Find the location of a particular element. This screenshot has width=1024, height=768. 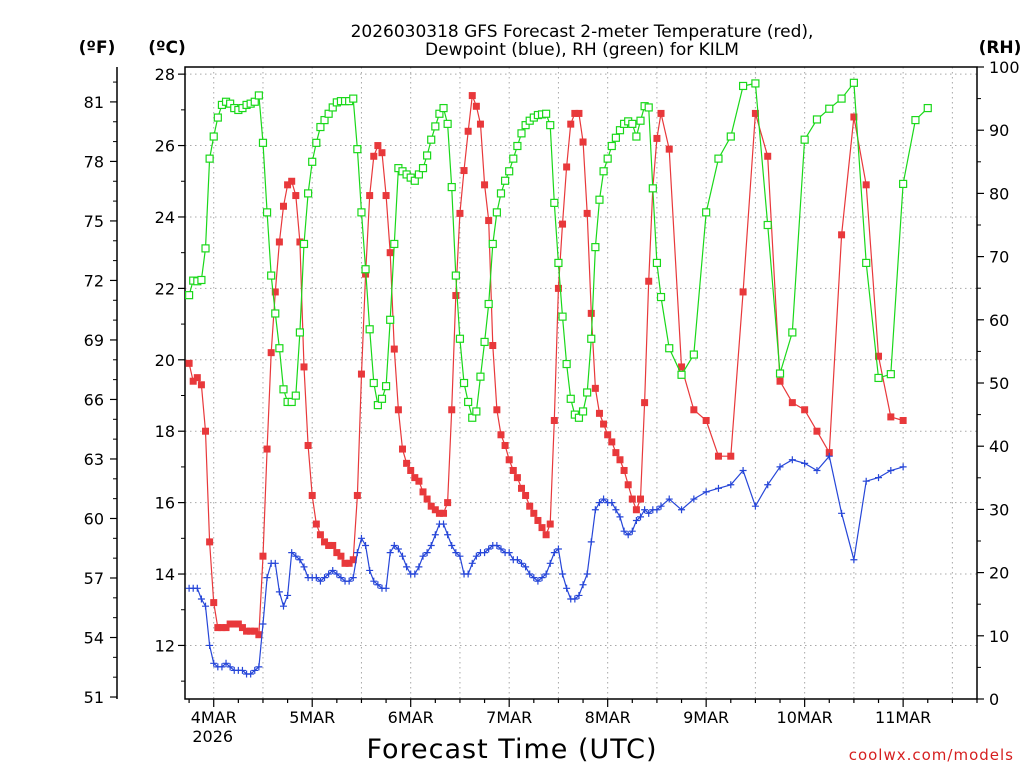

rh-unit-label: (RH) is located at coordinates (1000, 48).